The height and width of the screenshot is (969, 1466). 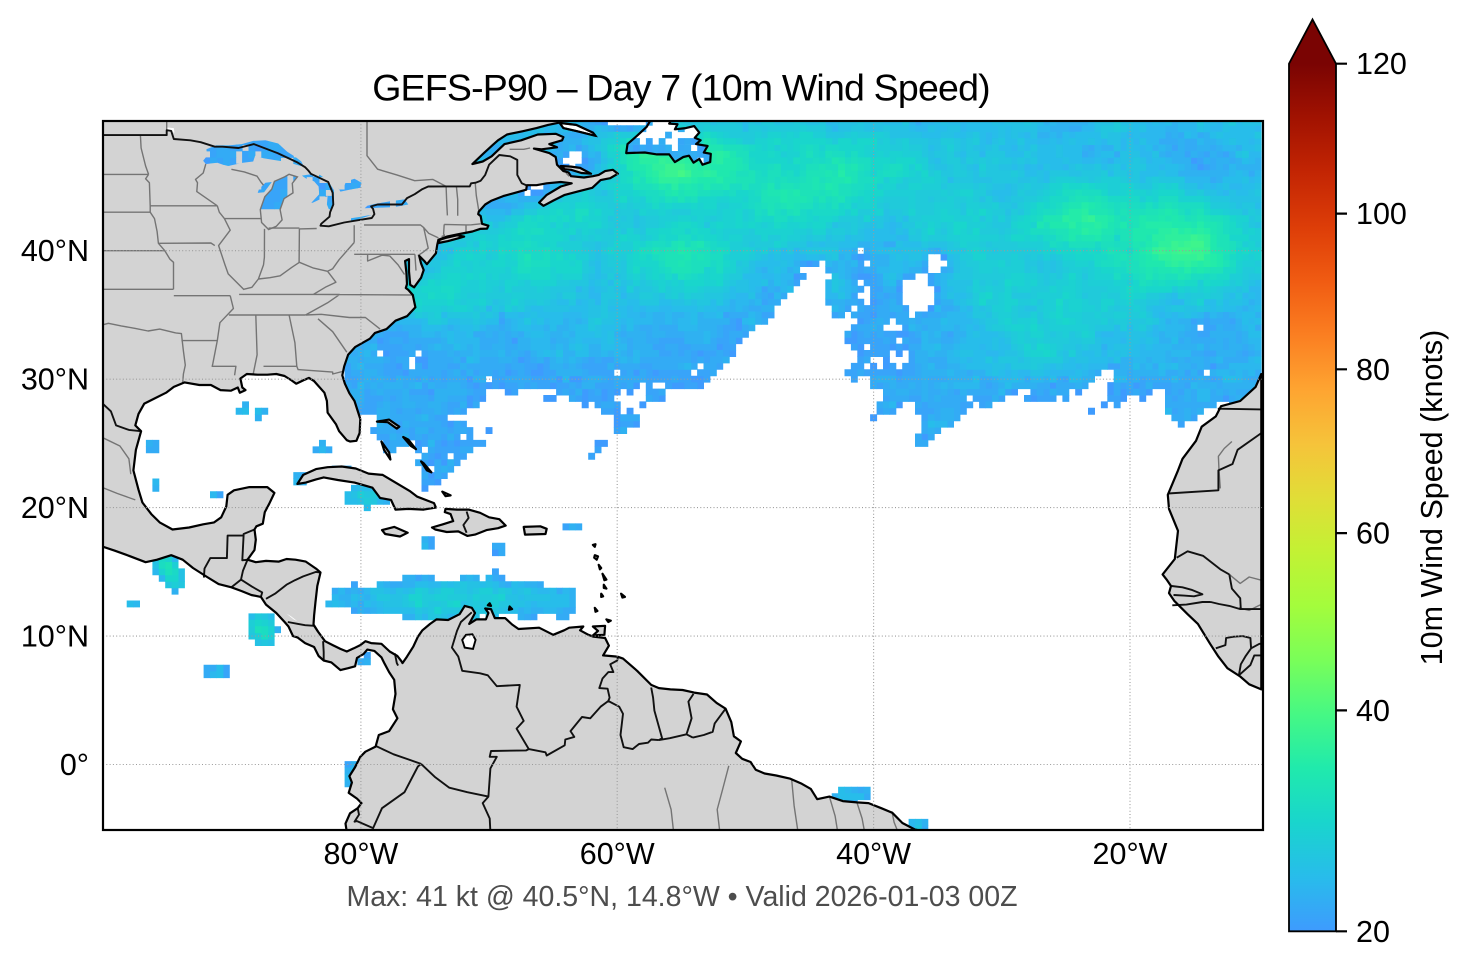 I want to click on svg-text: 40°N, so click(x=55, y=251).